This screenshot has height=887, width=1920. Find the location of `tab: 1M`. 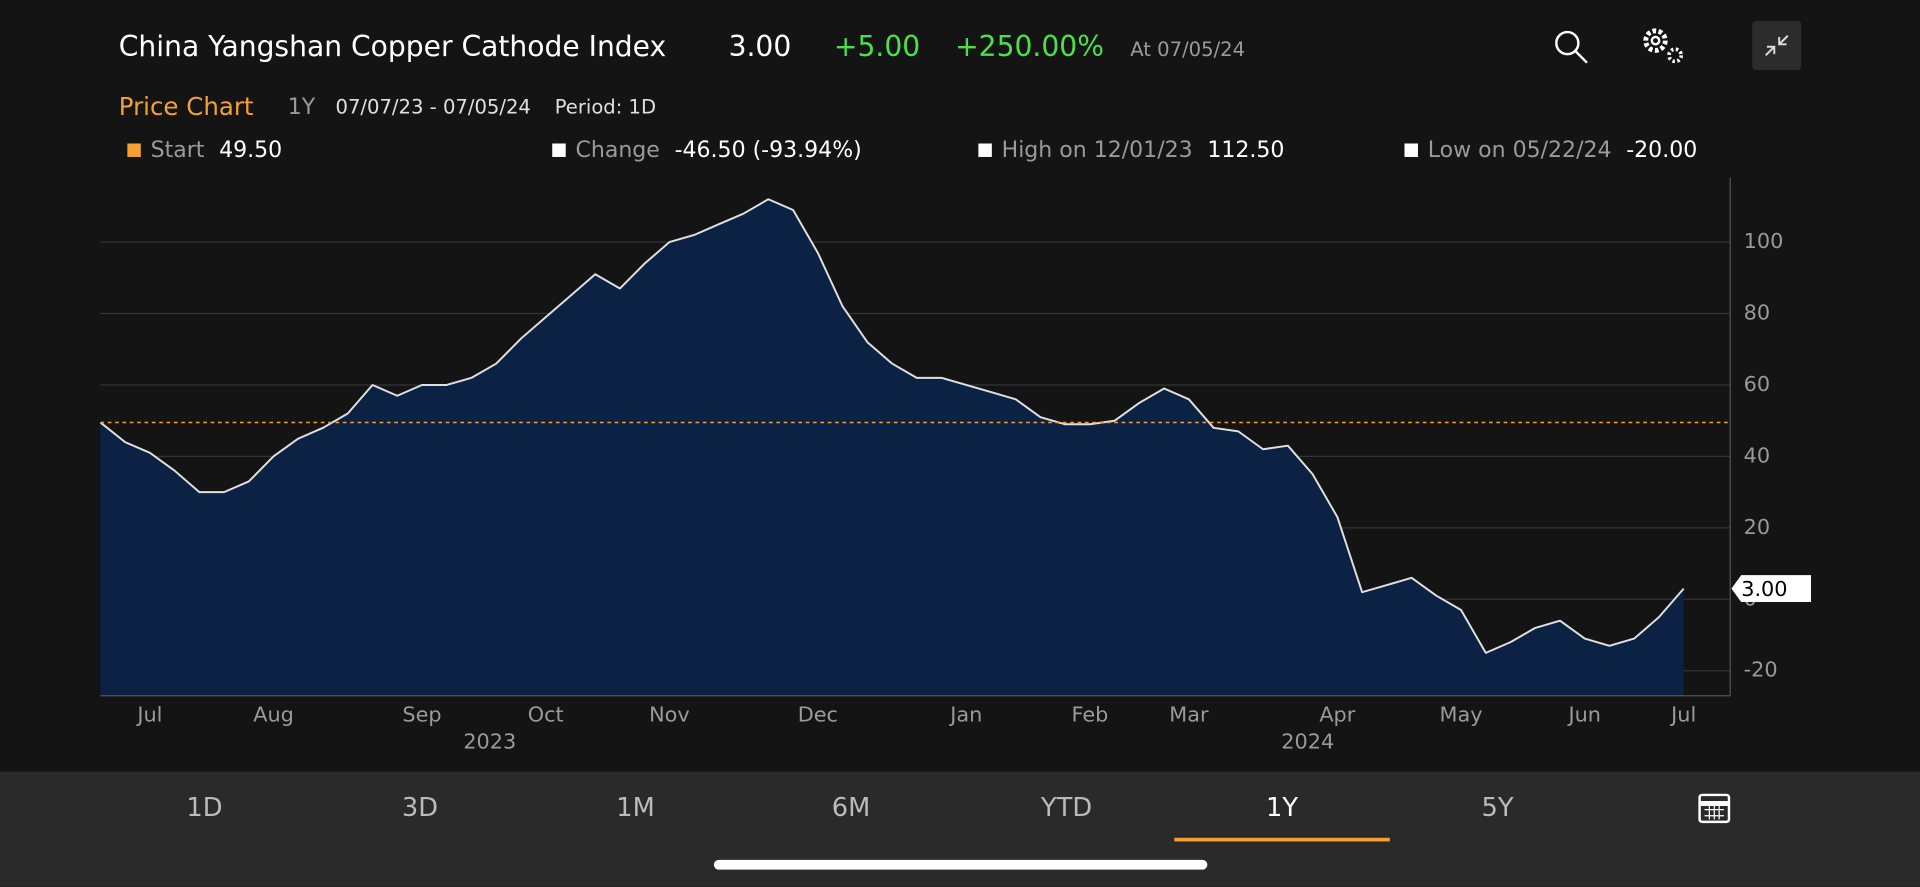

tab: 1M is located at coordinates (635, 808).